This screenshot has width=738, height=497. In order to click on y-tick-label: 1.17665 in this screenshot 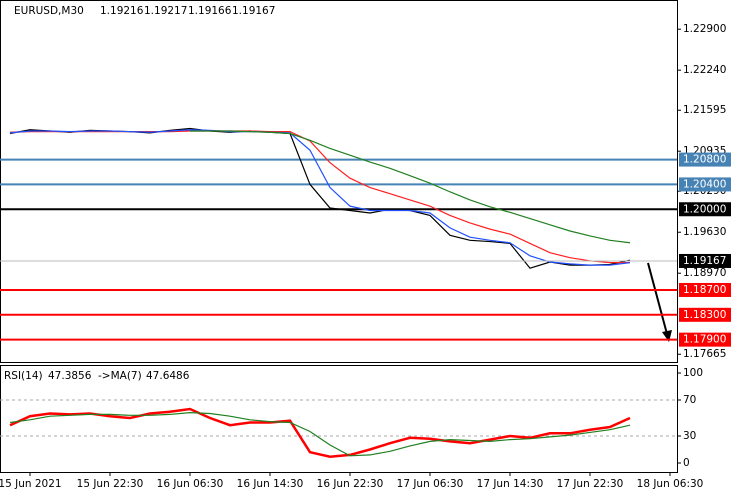, I will do `click(704, 354)`.